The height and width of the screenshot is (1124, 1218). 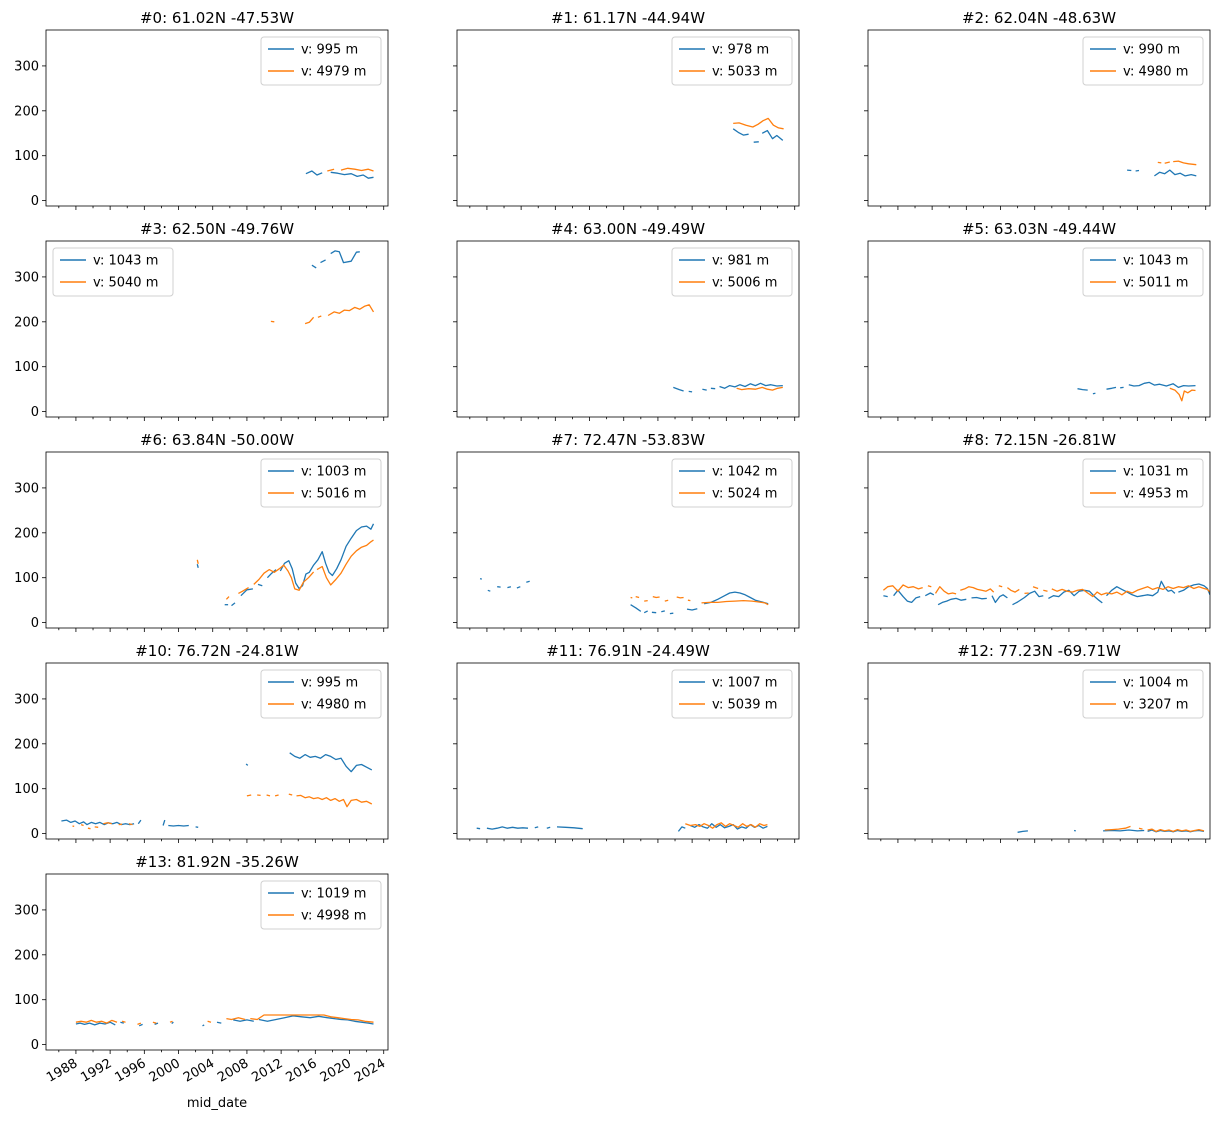 What do you see at coordinates (732, 483) in the screenshot?
I see `legend: v: 1042 mv: 5024 m` at bounding box center [732, 483].